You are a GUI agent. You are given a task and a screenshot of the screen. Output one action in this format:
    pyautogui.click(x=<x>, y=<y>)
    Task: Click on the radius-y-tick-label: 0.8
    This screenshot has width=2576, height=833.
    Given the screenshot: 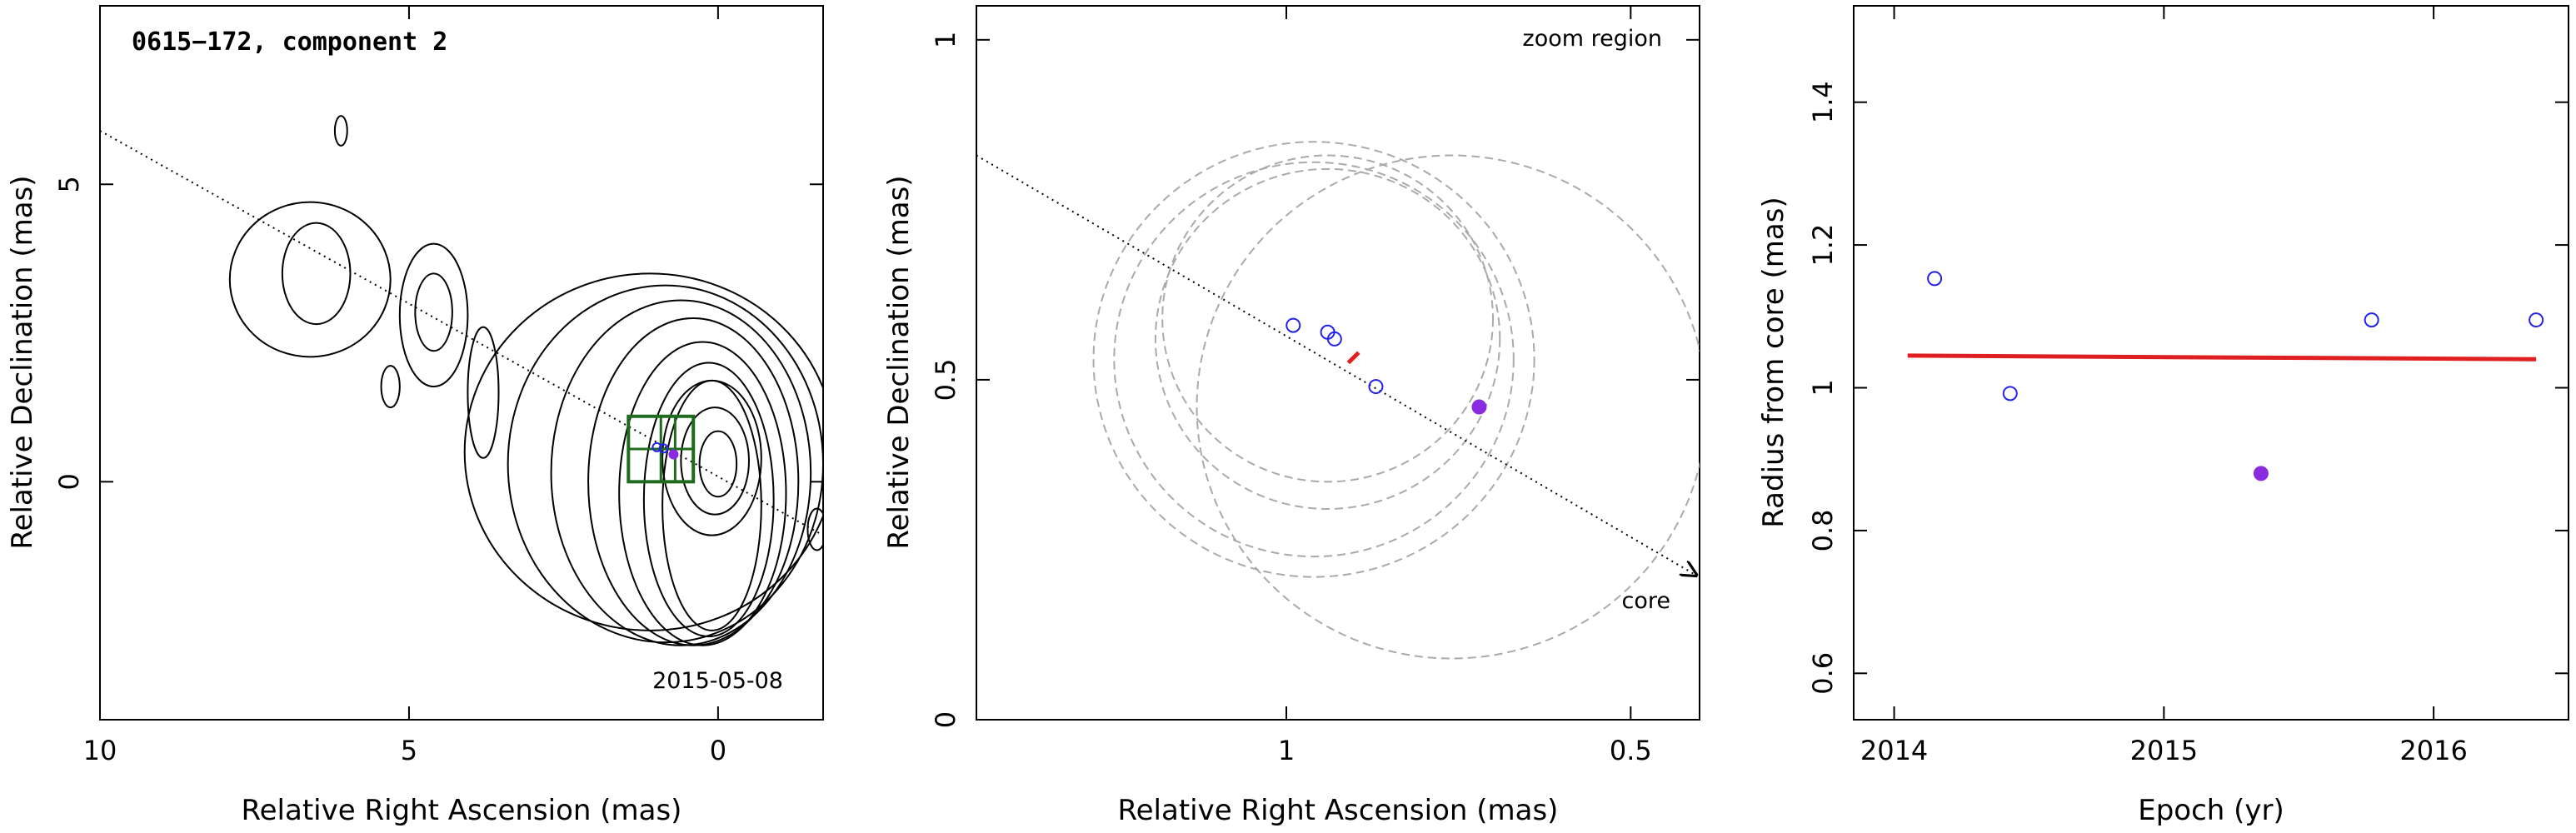 What is the action you would take?
    pyautogui.click(x=1823, y=530)
    